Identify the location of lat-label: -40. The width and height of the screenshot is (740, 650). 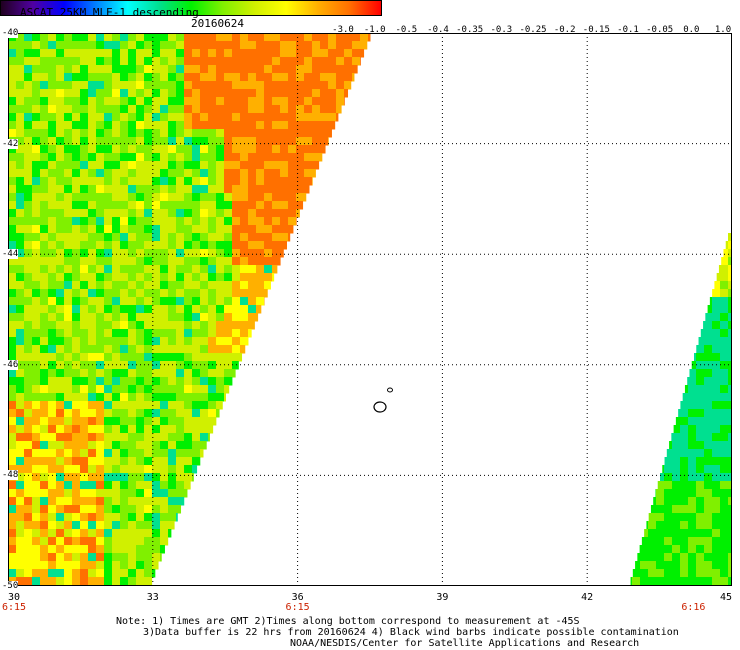
(10, 33).